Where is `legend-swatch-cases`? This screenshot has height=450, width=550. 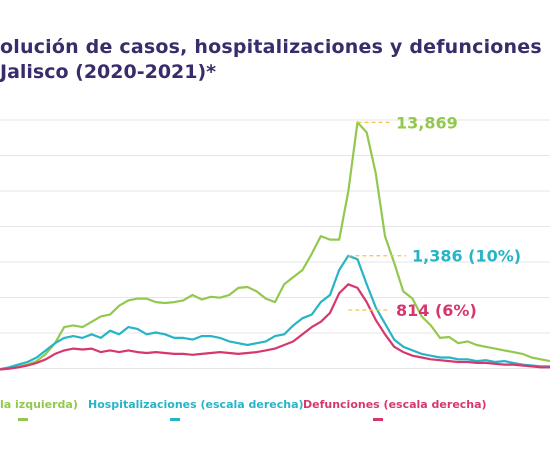 legend-swatch-cases is located at coordinates (23, 419).